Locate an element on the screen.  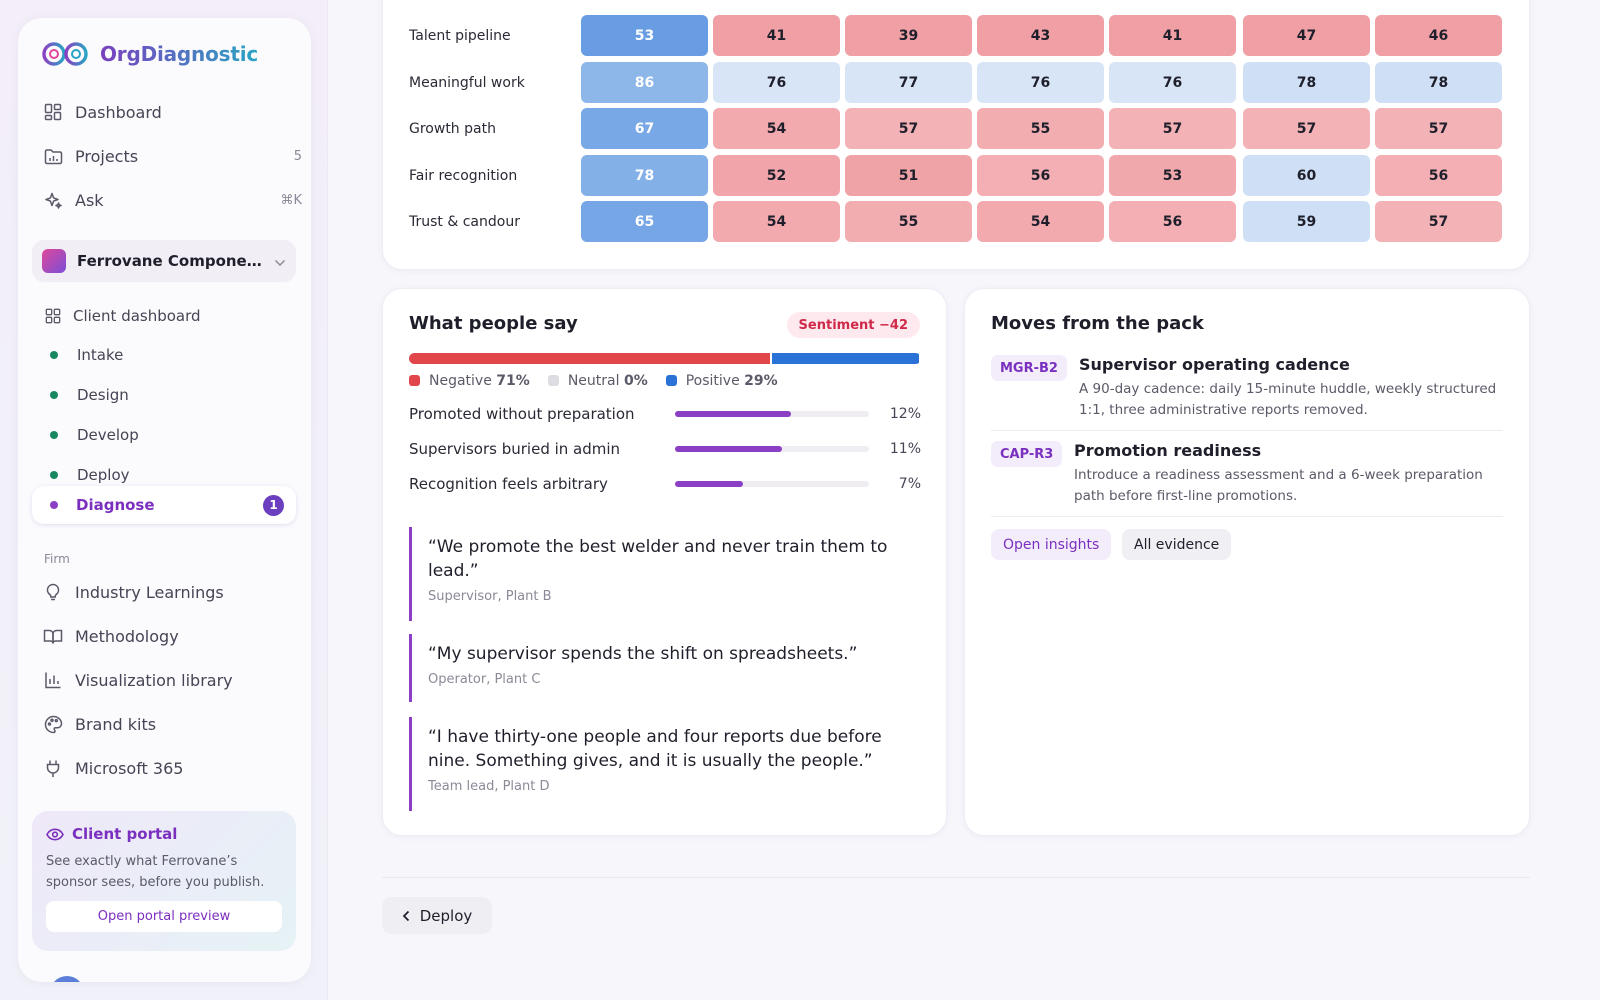
client-dashboard-link: Client dashboard is located at coordinates (167, 316).